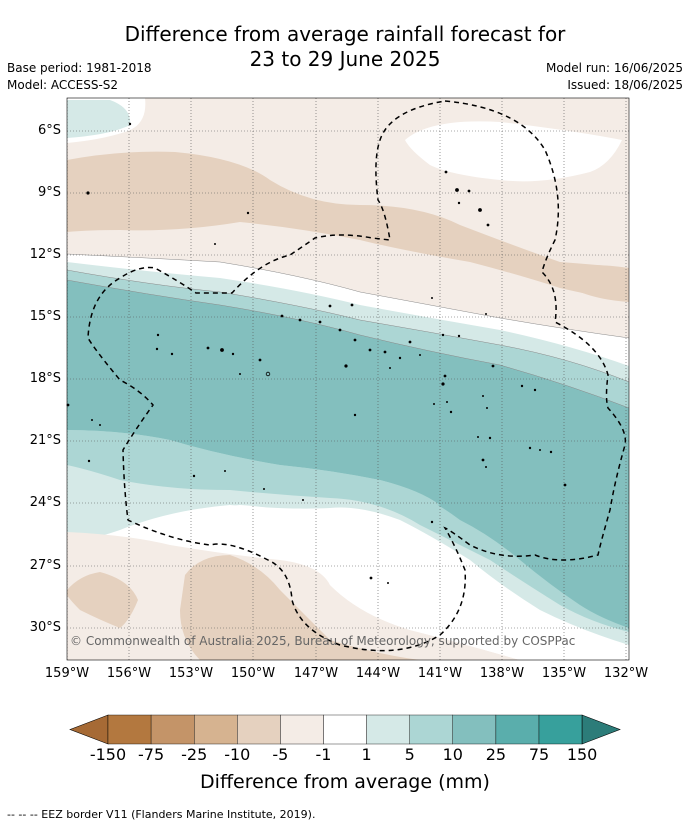 The image size is (690, 827). I want to click on lat-label: 6°S, so click(49, 130).